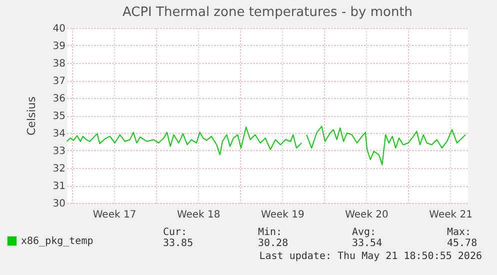  What do you see at coordinates (59, 186) in the screenshot?
I see `y-tick-label: 31` at bounding box center [59, 186].